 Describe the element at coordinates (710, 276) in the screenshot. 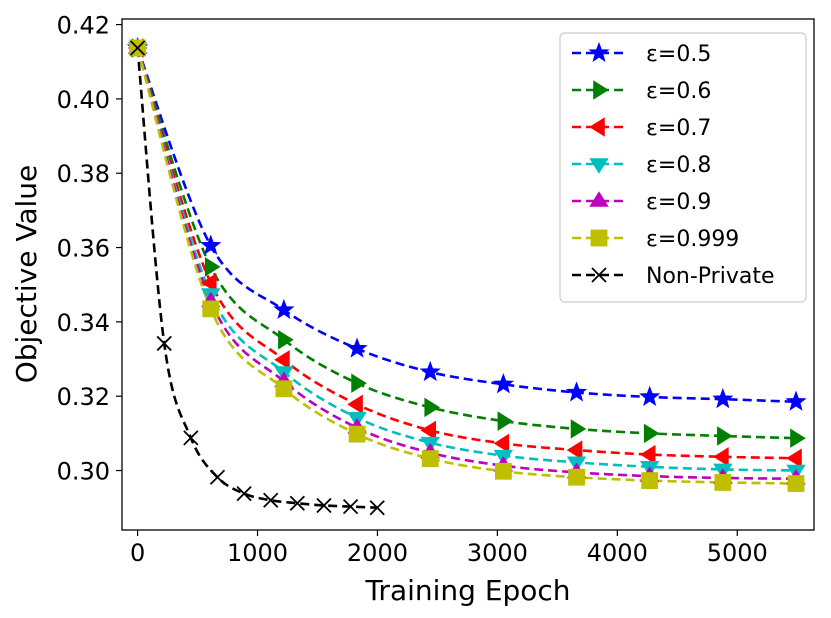

I see `legend-label: Non-Private` at that location.